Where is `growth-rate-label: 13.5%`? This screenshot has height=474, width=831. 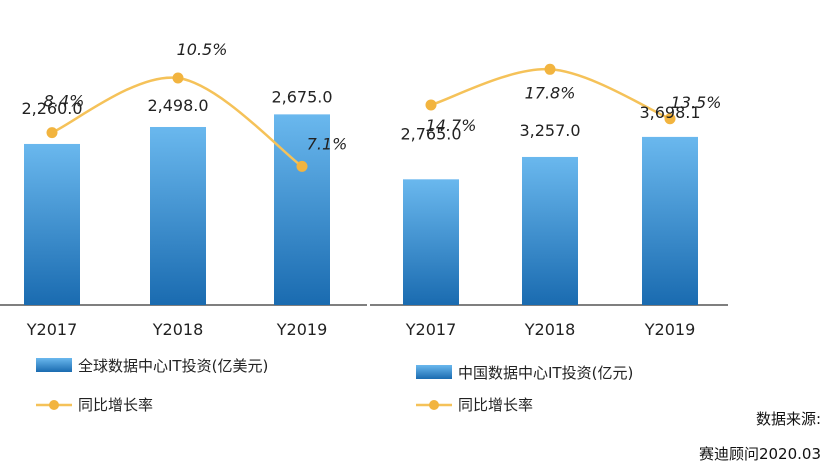
growth-rate-label: 13.5% is located at coordinates (696, 102).